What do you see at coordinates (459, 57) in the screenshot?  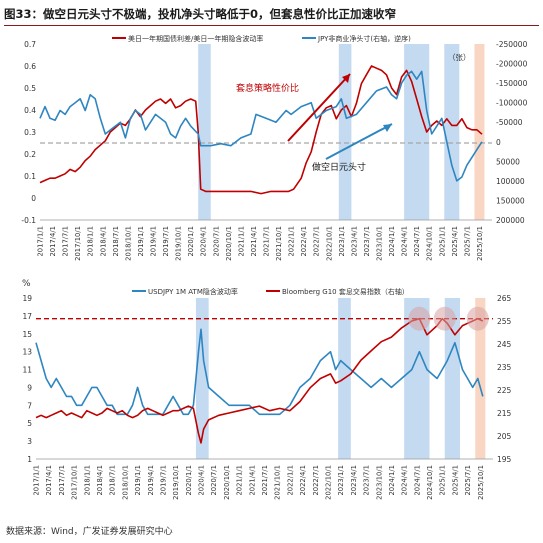 I see `unit-label-zhang: （张）` at bounding box center [459, 57].